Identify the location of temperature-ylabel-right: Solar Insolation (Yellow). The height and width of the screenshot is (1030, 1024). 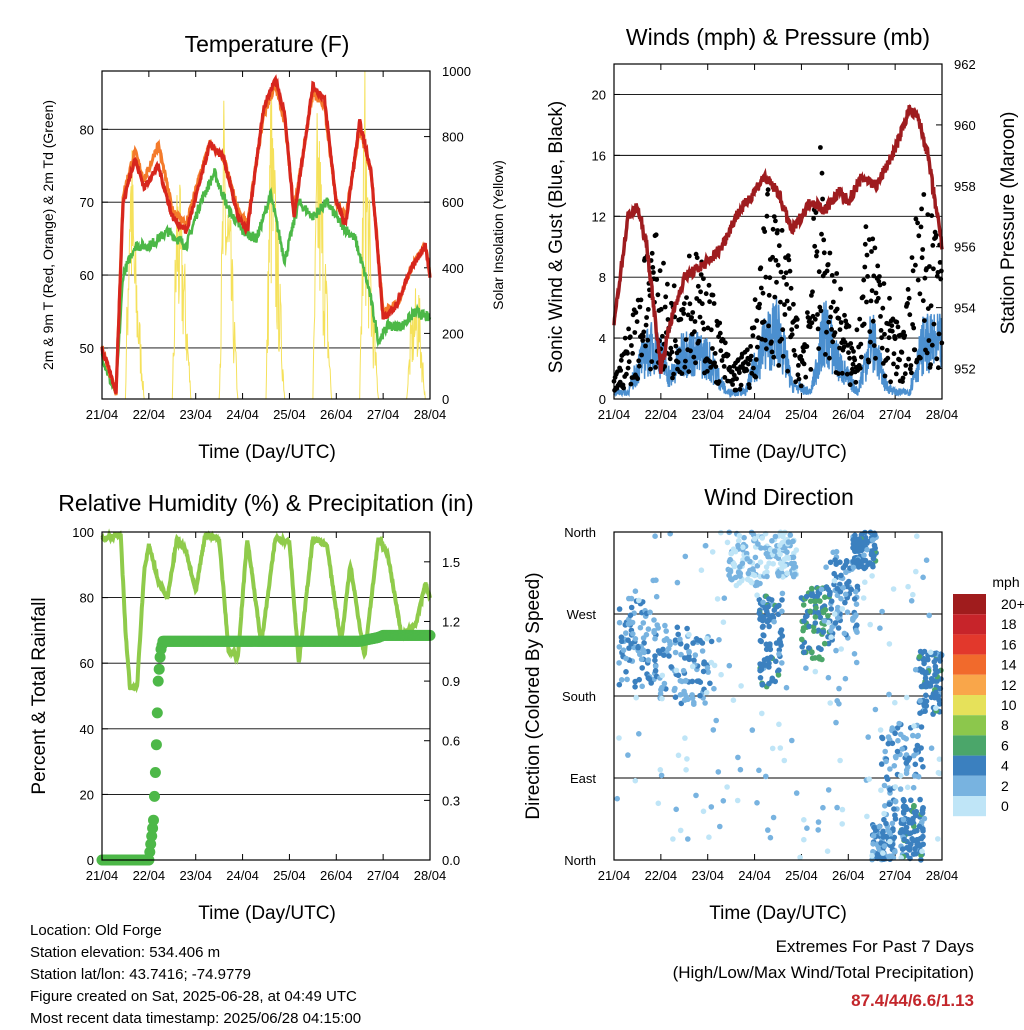
(498, 235).